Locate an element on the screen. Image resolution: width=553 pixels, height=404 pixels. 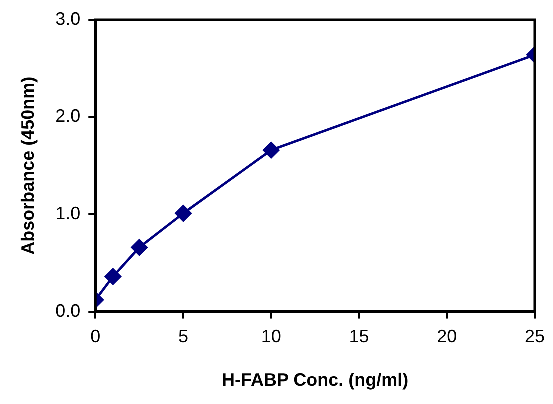
x-tick-label: 15 is located at coordinates (359, 336).